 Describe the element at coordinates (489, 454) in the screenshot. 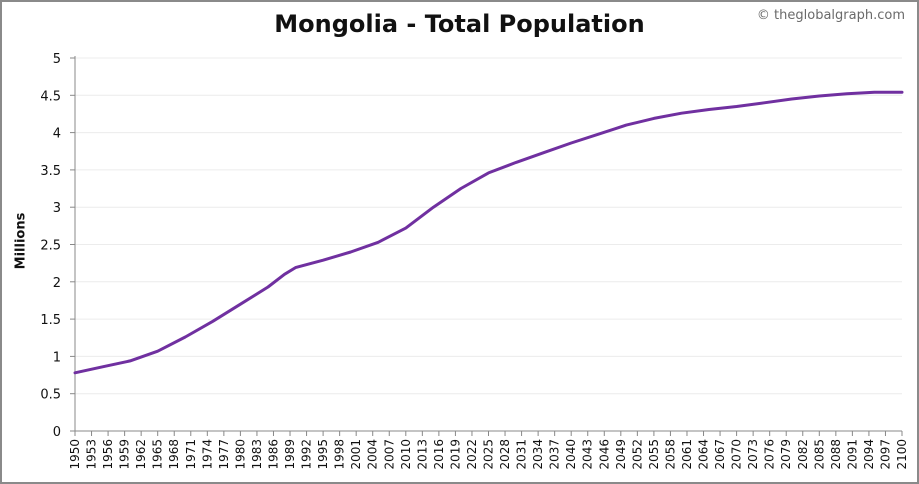

I see `x-tick-label: 2025` at that location.